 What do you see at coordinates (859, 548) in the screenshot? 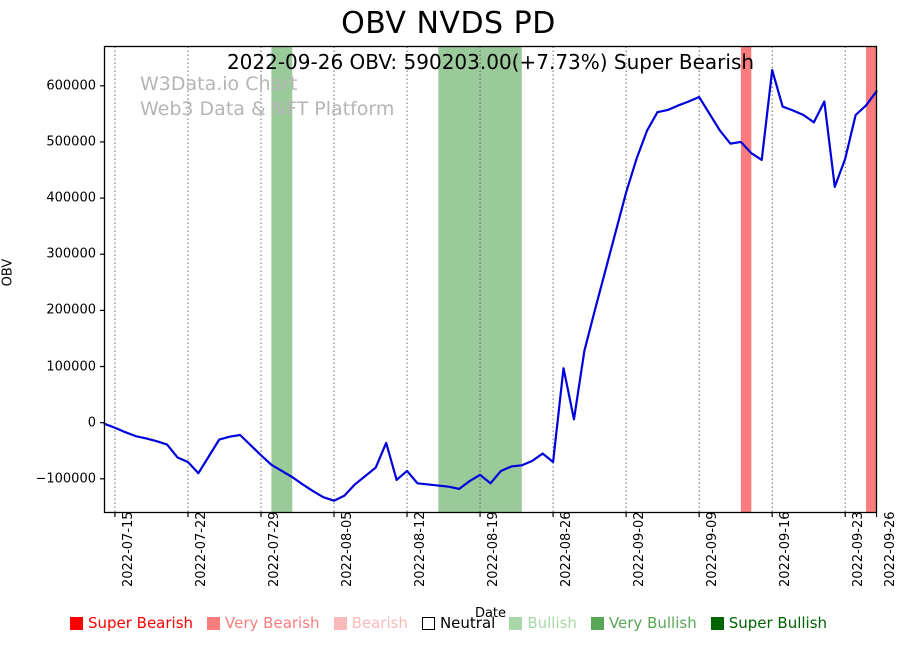
I see `x-tick-label: 2022-09-23` at bounding box center [859, 548].